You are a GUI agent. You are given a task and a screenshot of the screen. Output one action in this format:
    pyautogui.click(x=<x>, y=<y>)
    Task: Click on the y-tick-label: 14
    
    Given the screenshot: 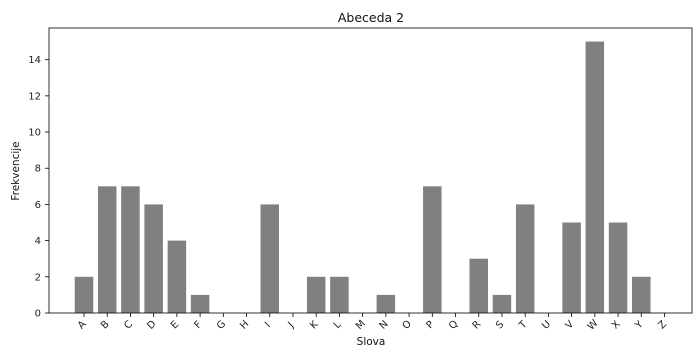 What is the action you would take?
    pyautogui.click(x=34, y=60)
    